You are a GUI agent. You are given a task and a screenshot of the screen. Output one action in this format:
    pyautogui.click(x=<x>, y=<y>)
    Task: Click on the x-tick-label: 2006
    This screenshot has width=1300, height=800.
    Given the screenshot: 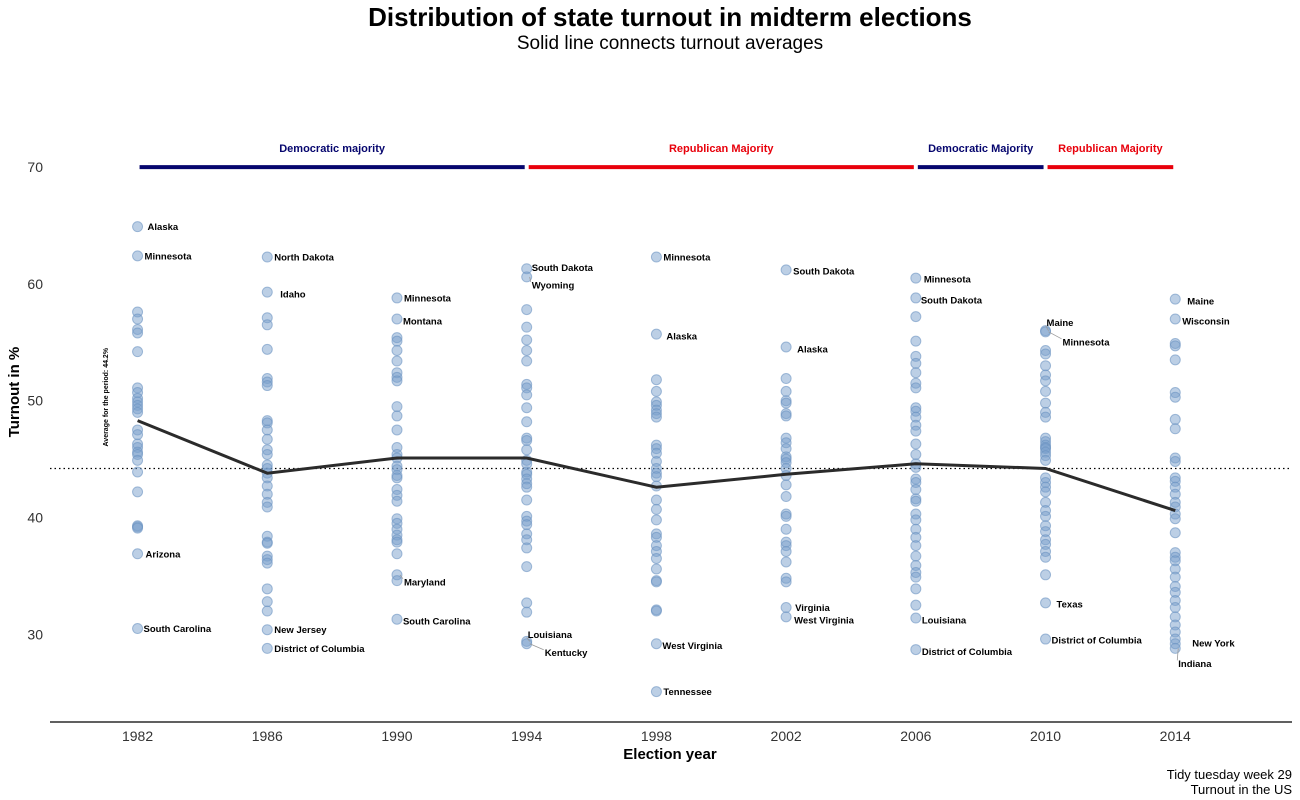 What is the action you would take?
    pyautogui.click(x=915, y=736)
    